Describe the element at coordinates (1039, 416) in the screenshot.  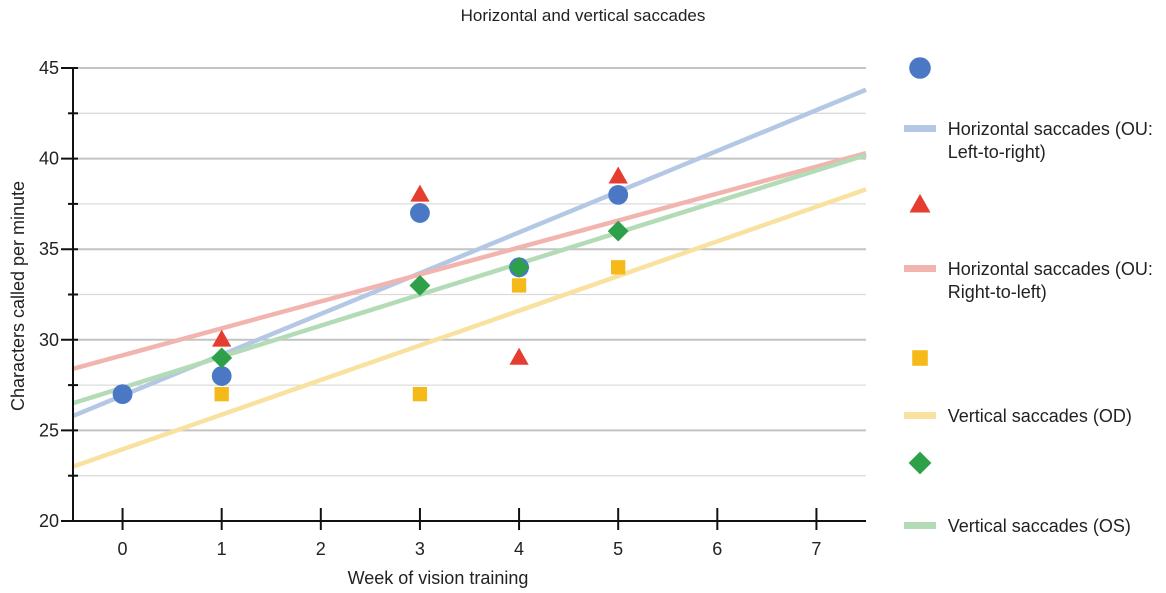
I see `legend-label: Vertical saccades (OD)` at that location.